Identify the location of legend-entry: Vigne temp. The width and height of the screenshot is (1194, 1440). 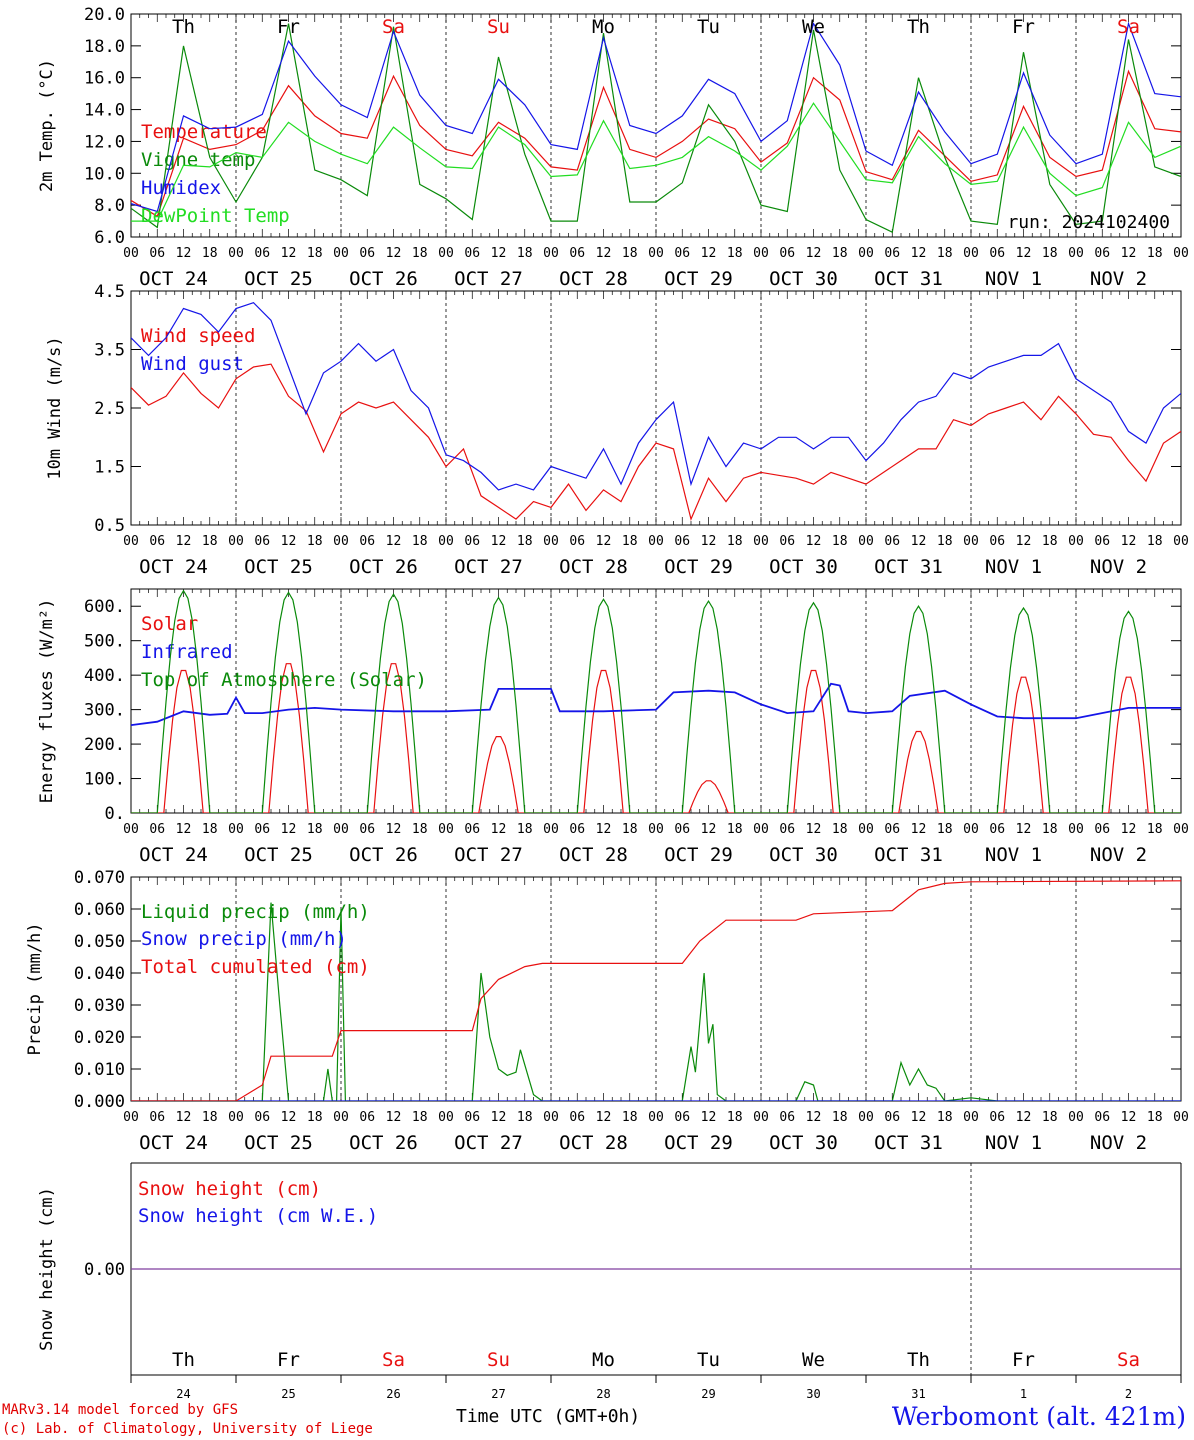
(198, 160).